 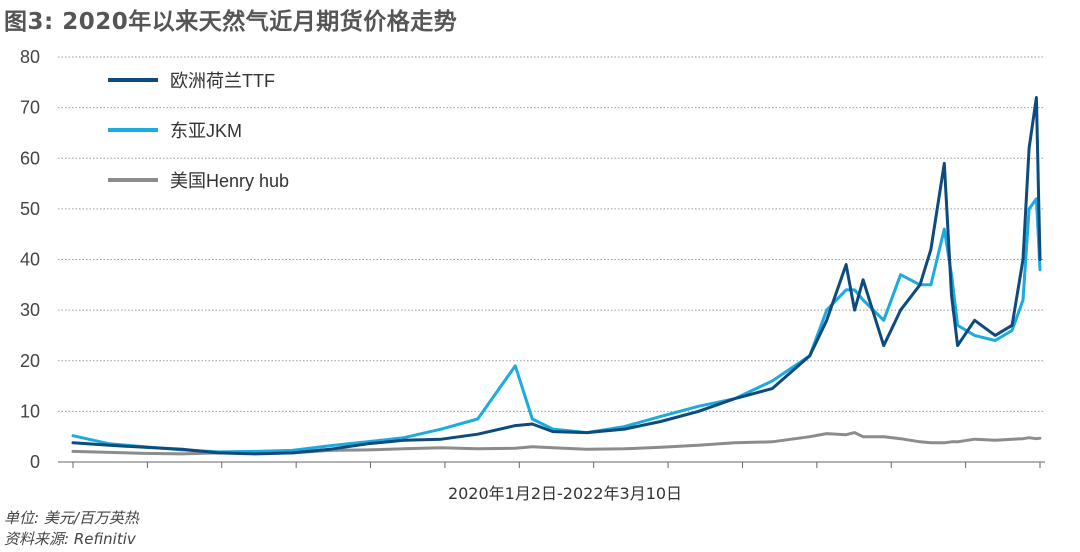 I want to click on y-tick-label: 10, so click(x=30, y=411).